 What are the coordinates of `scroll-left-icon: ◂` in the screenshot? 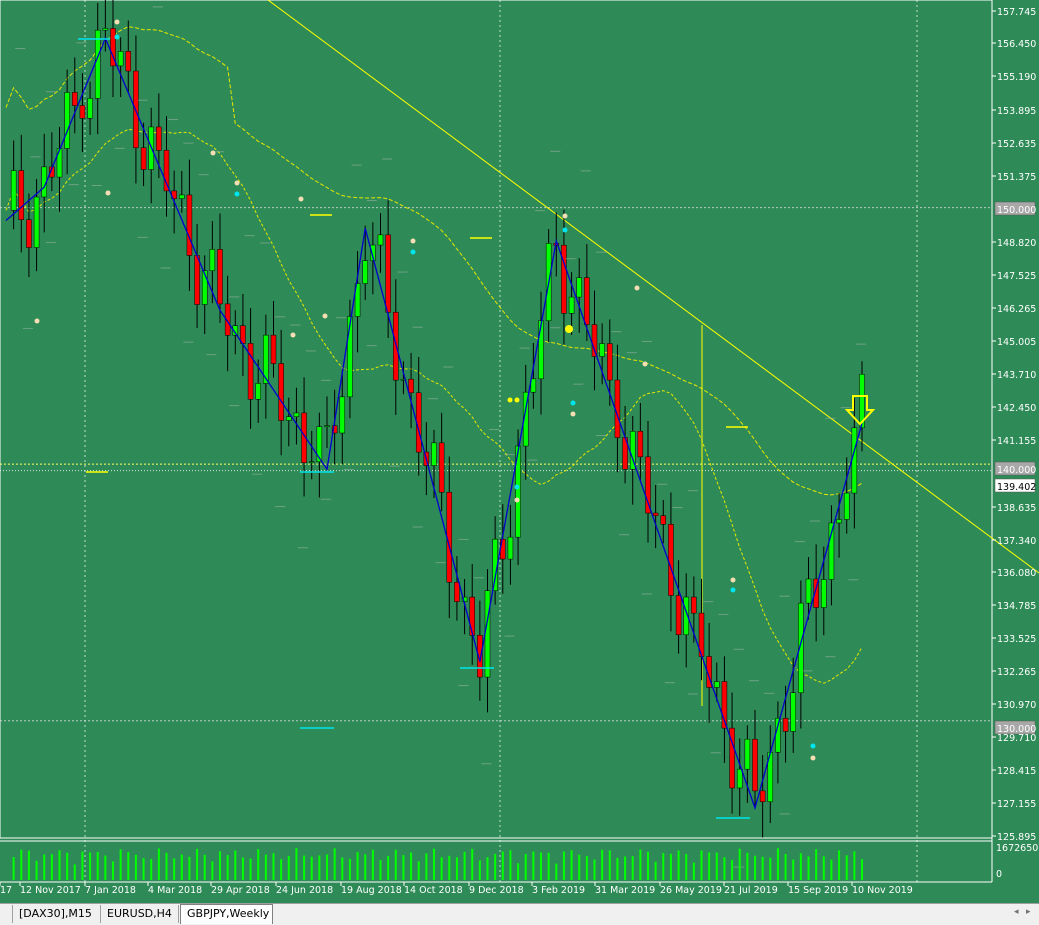 It's located at (1016, 912).